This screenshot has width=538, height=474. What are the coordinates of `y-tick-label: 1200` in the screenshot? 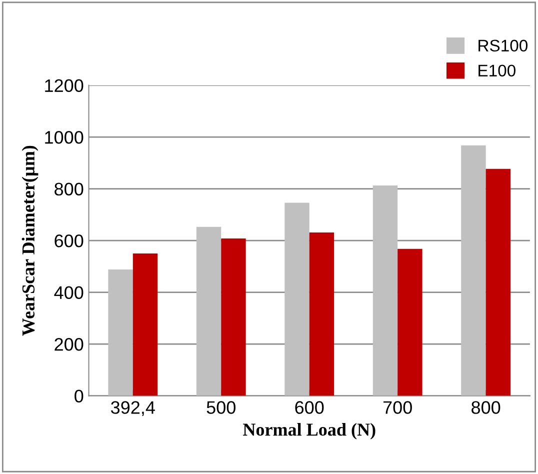 It's located at (64, 85).